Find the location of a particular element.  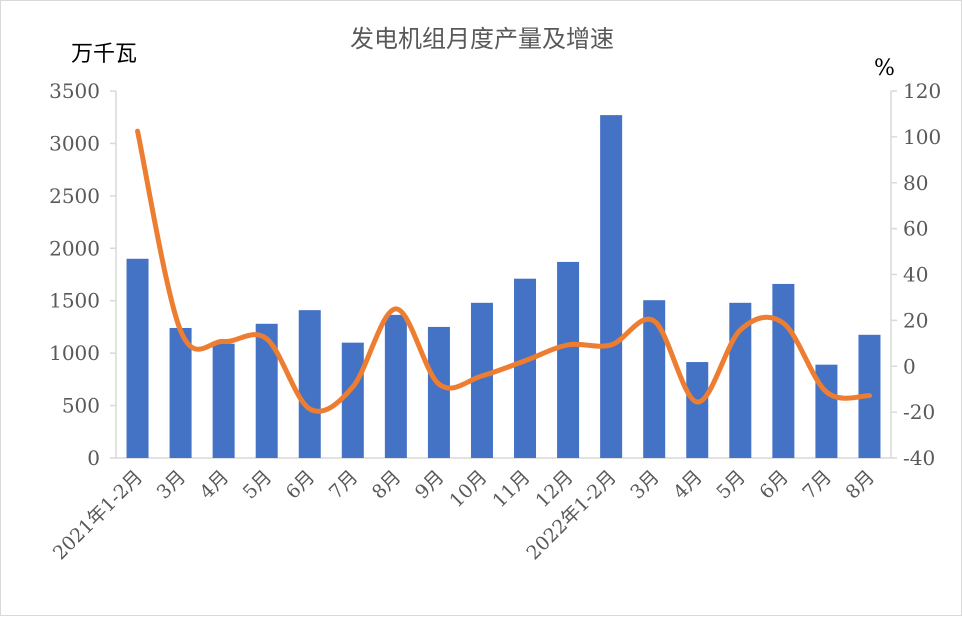

right-tick-label: 120 is located at coordinates (922, 91).